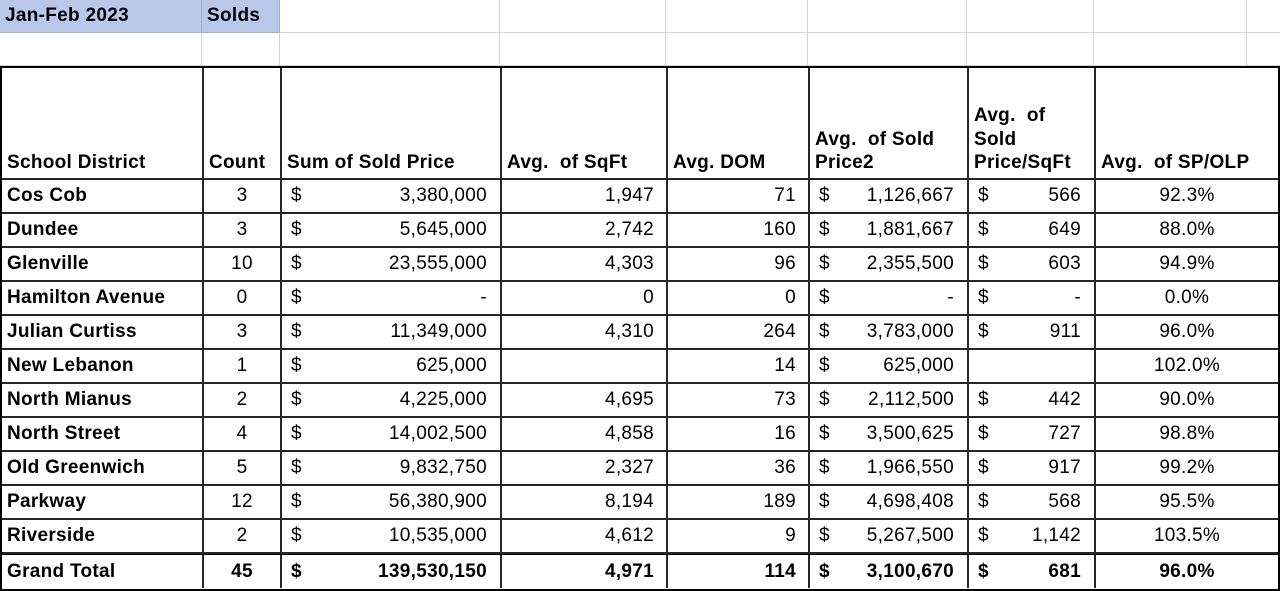  I want to click on cell-avg-sold-price2: $3,100,670, so click(889, 571).